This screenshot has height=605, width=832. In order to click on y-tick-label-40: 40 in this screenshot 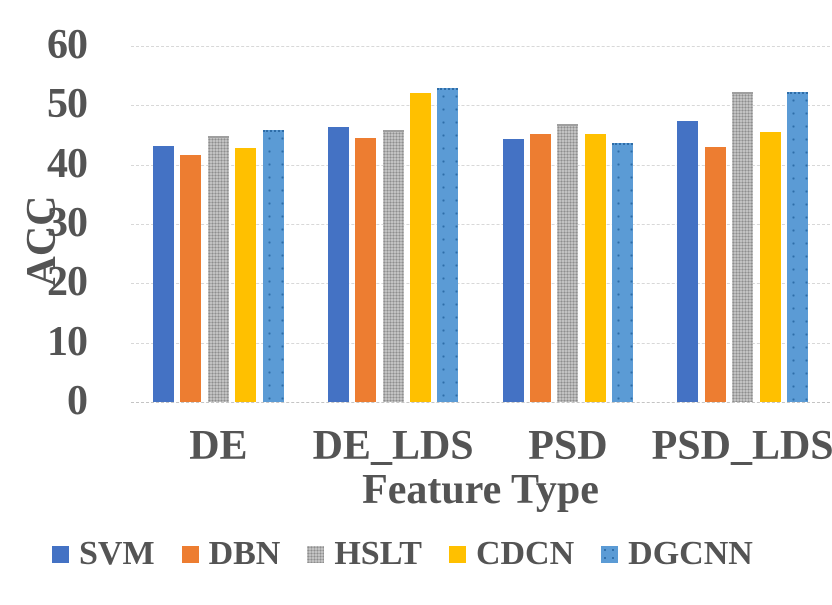, I will do `click(67, 163)`.